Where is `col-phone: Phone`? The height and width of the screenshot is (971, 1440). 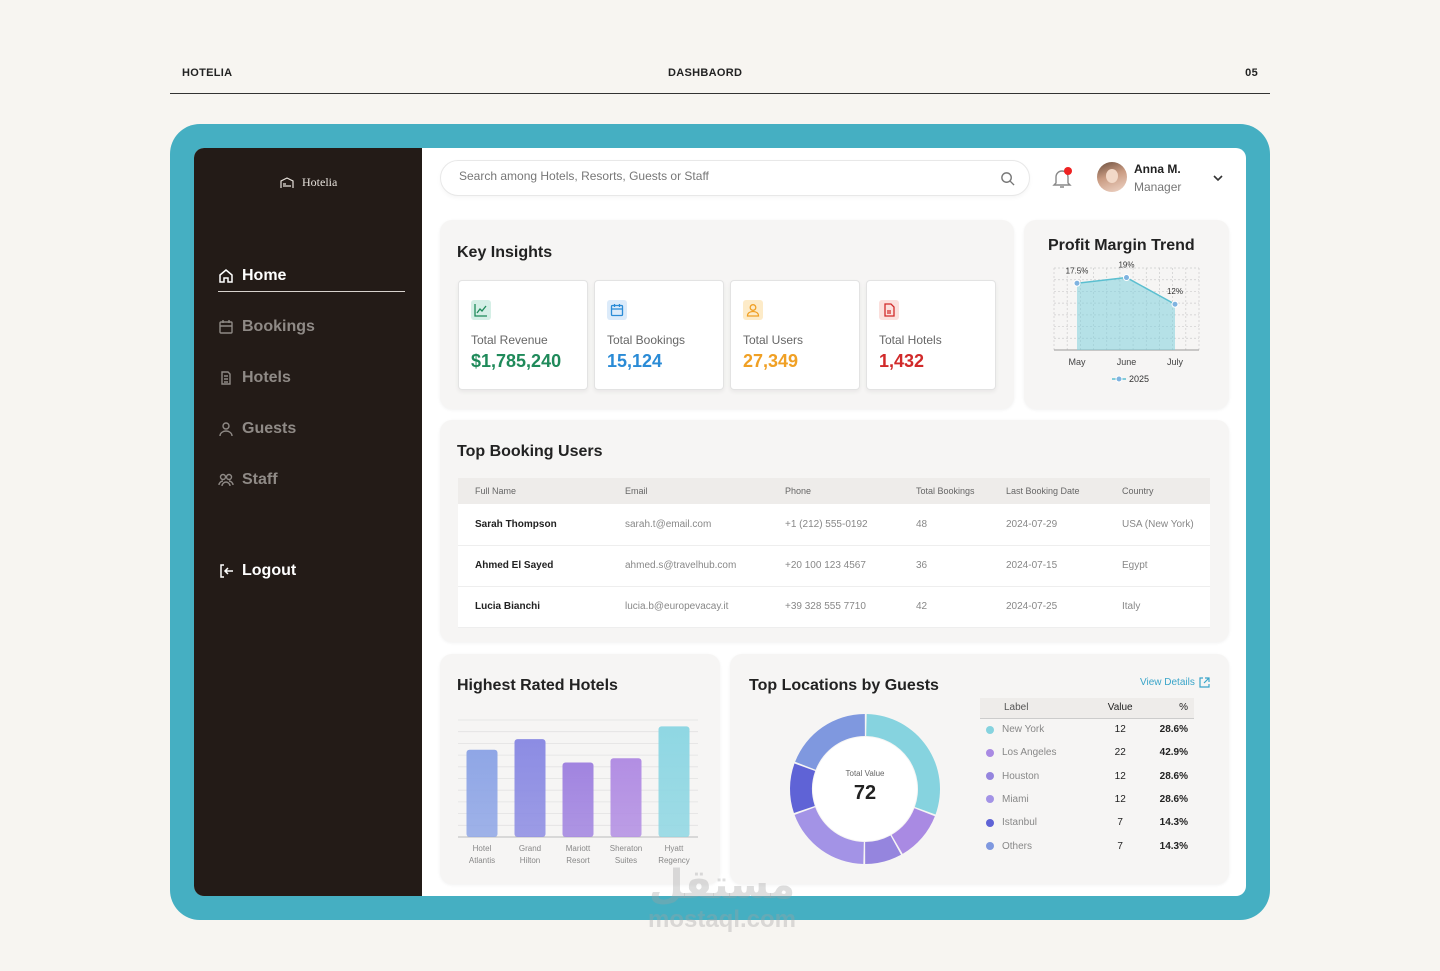
col-phone: Phone is located at coordinates (833, 491).